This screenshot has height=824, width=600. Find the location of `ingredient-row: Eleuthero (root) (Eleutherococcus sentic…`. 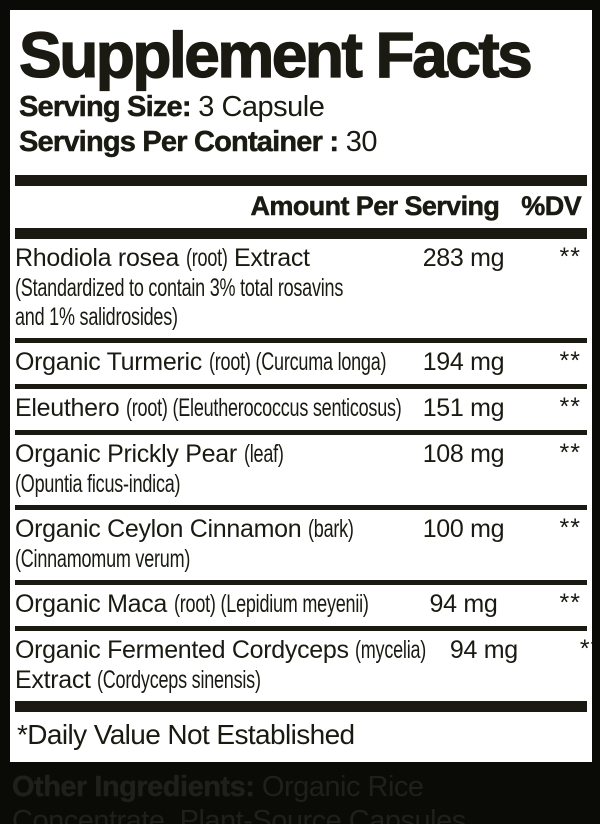

ingredient-row: Eleuthero (root) (Eleutherococcus sentic… is located at coordinates (301, 409).